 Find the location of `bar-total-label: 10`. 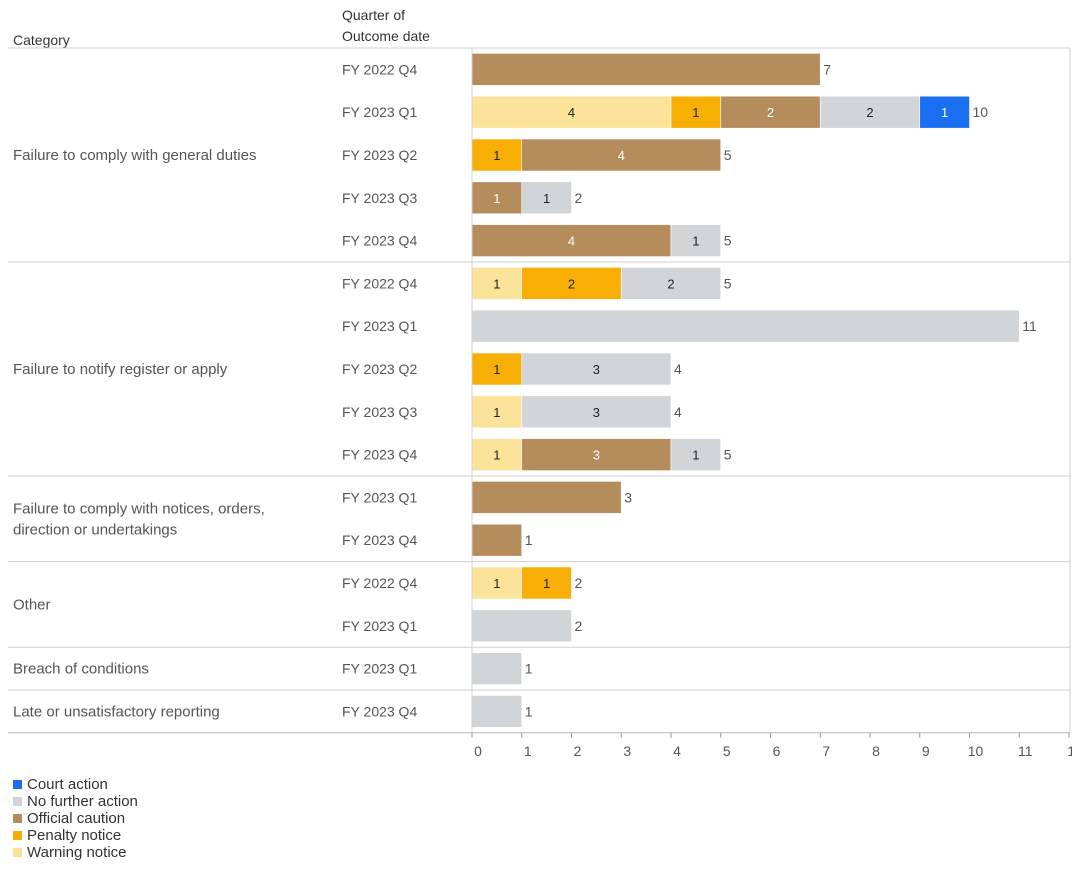

bar-total-label: 10 is located at coordinates (981, 112).